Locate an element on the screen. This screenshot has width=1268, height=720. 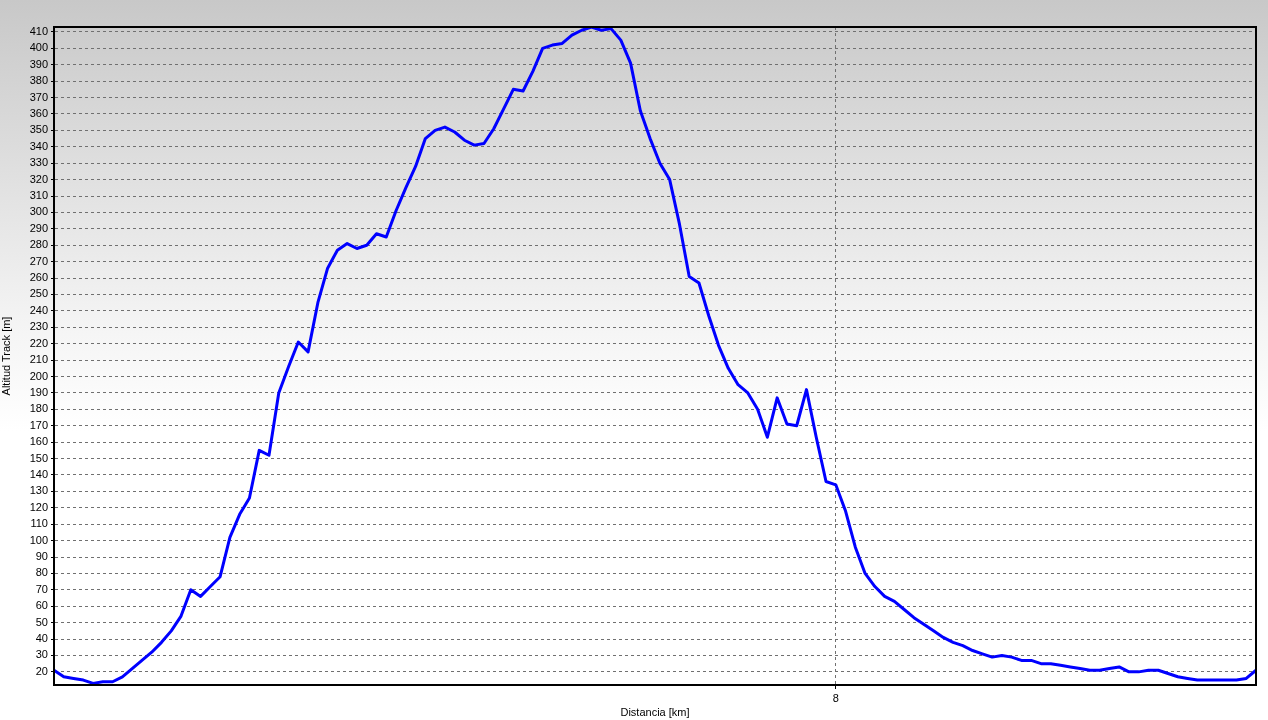
y-tick-label: 50 is located at coordinates (41, 621).